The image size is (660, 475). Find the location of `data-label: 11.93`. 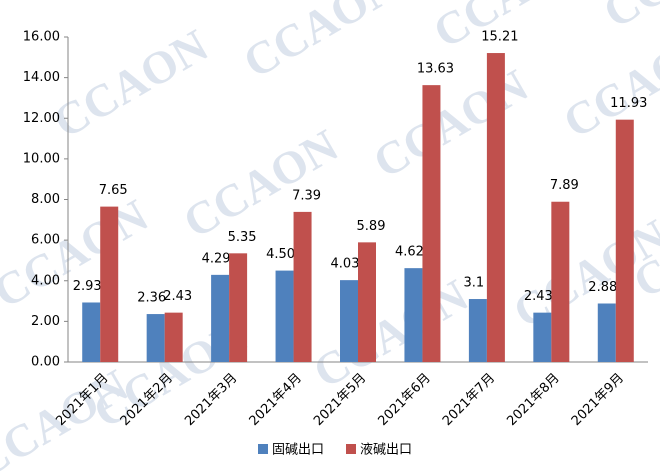

data-label: 11.93 is located at coordinates (628, 103).